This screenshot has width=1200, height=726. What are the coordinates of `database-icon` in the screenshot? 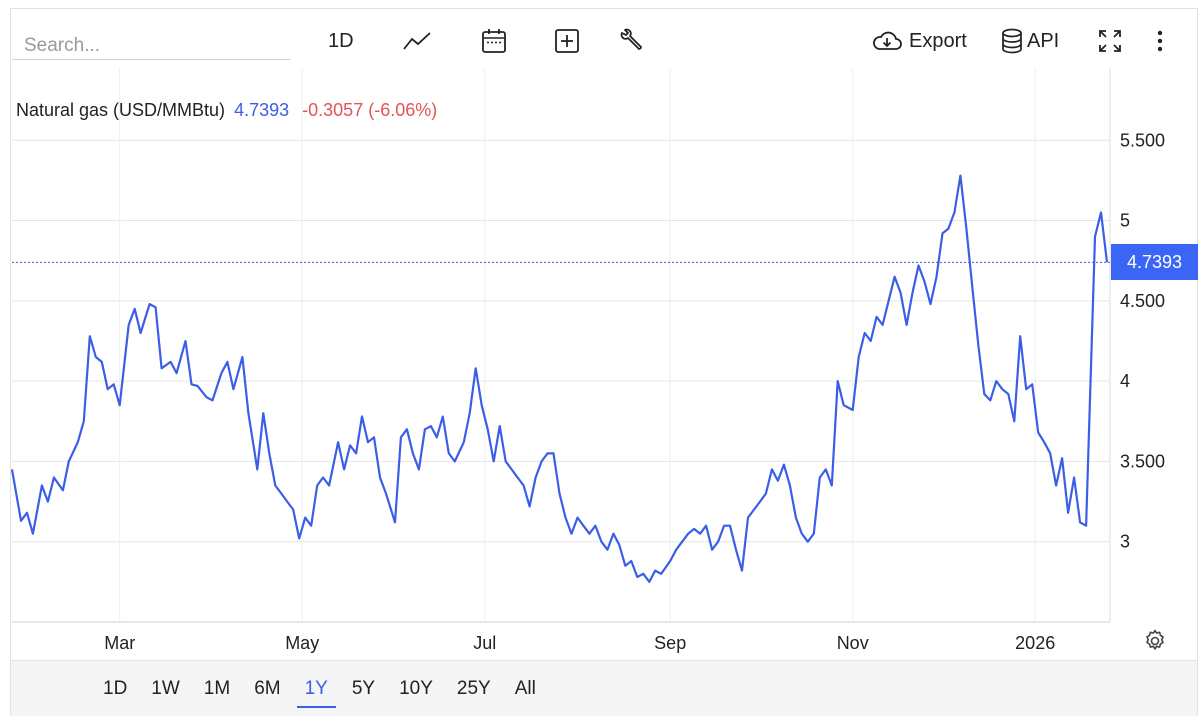 It's located at (1012, 41).